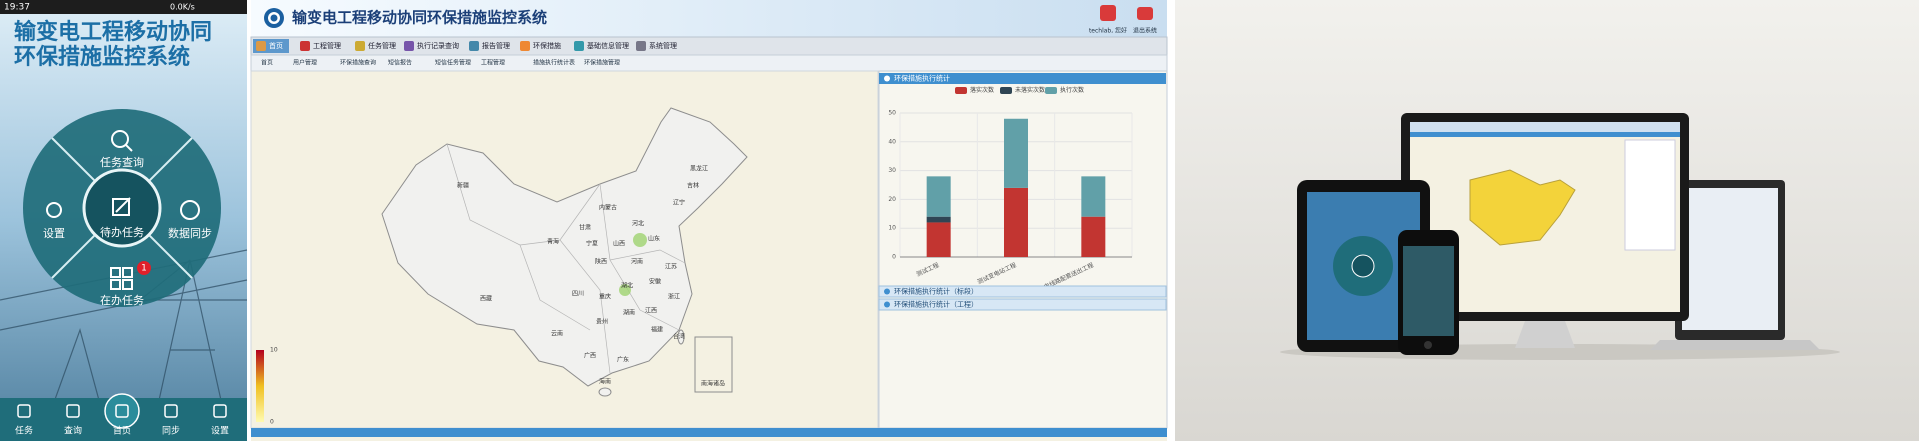  What do you see at coordinates (663, 45) in the screenshot?
I see `menu-item: 系统管理` at bounding box center [663, 45].